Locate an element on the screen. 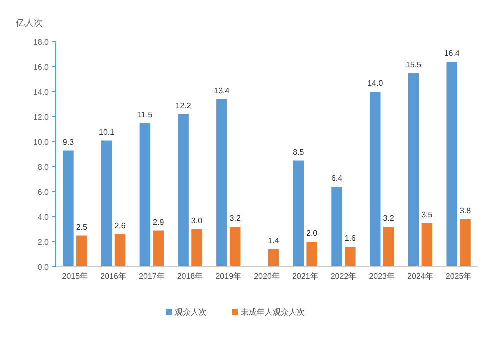 The image size is (500, 337). legend-label: 观众人次 is located at coordinates (191, 312).